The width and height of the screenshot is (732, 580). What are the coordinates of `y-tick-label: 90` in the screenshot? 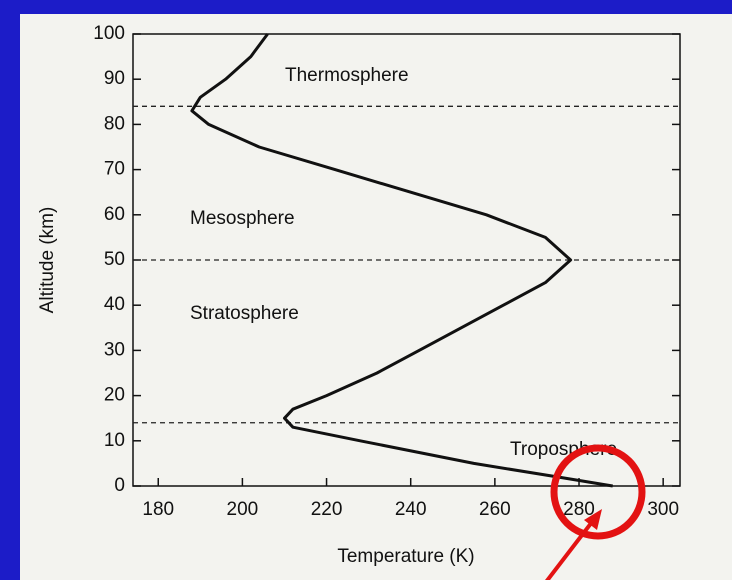 It's located at (114, 78).